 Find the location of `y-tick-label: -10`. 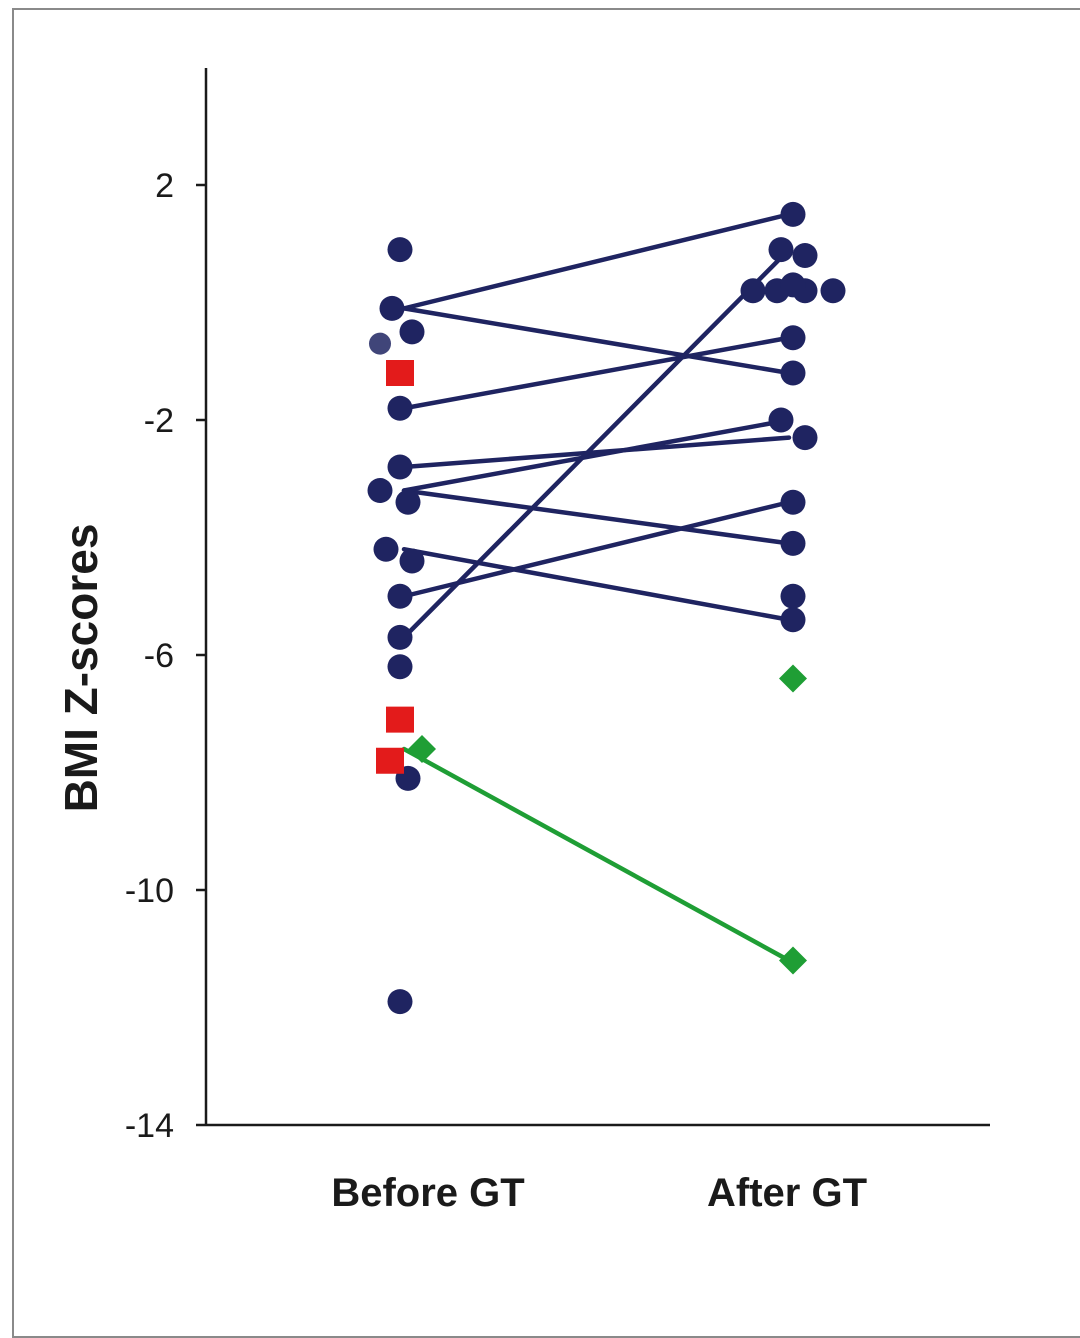

y-tick-label: -10 is located at coordinates (149, 891).